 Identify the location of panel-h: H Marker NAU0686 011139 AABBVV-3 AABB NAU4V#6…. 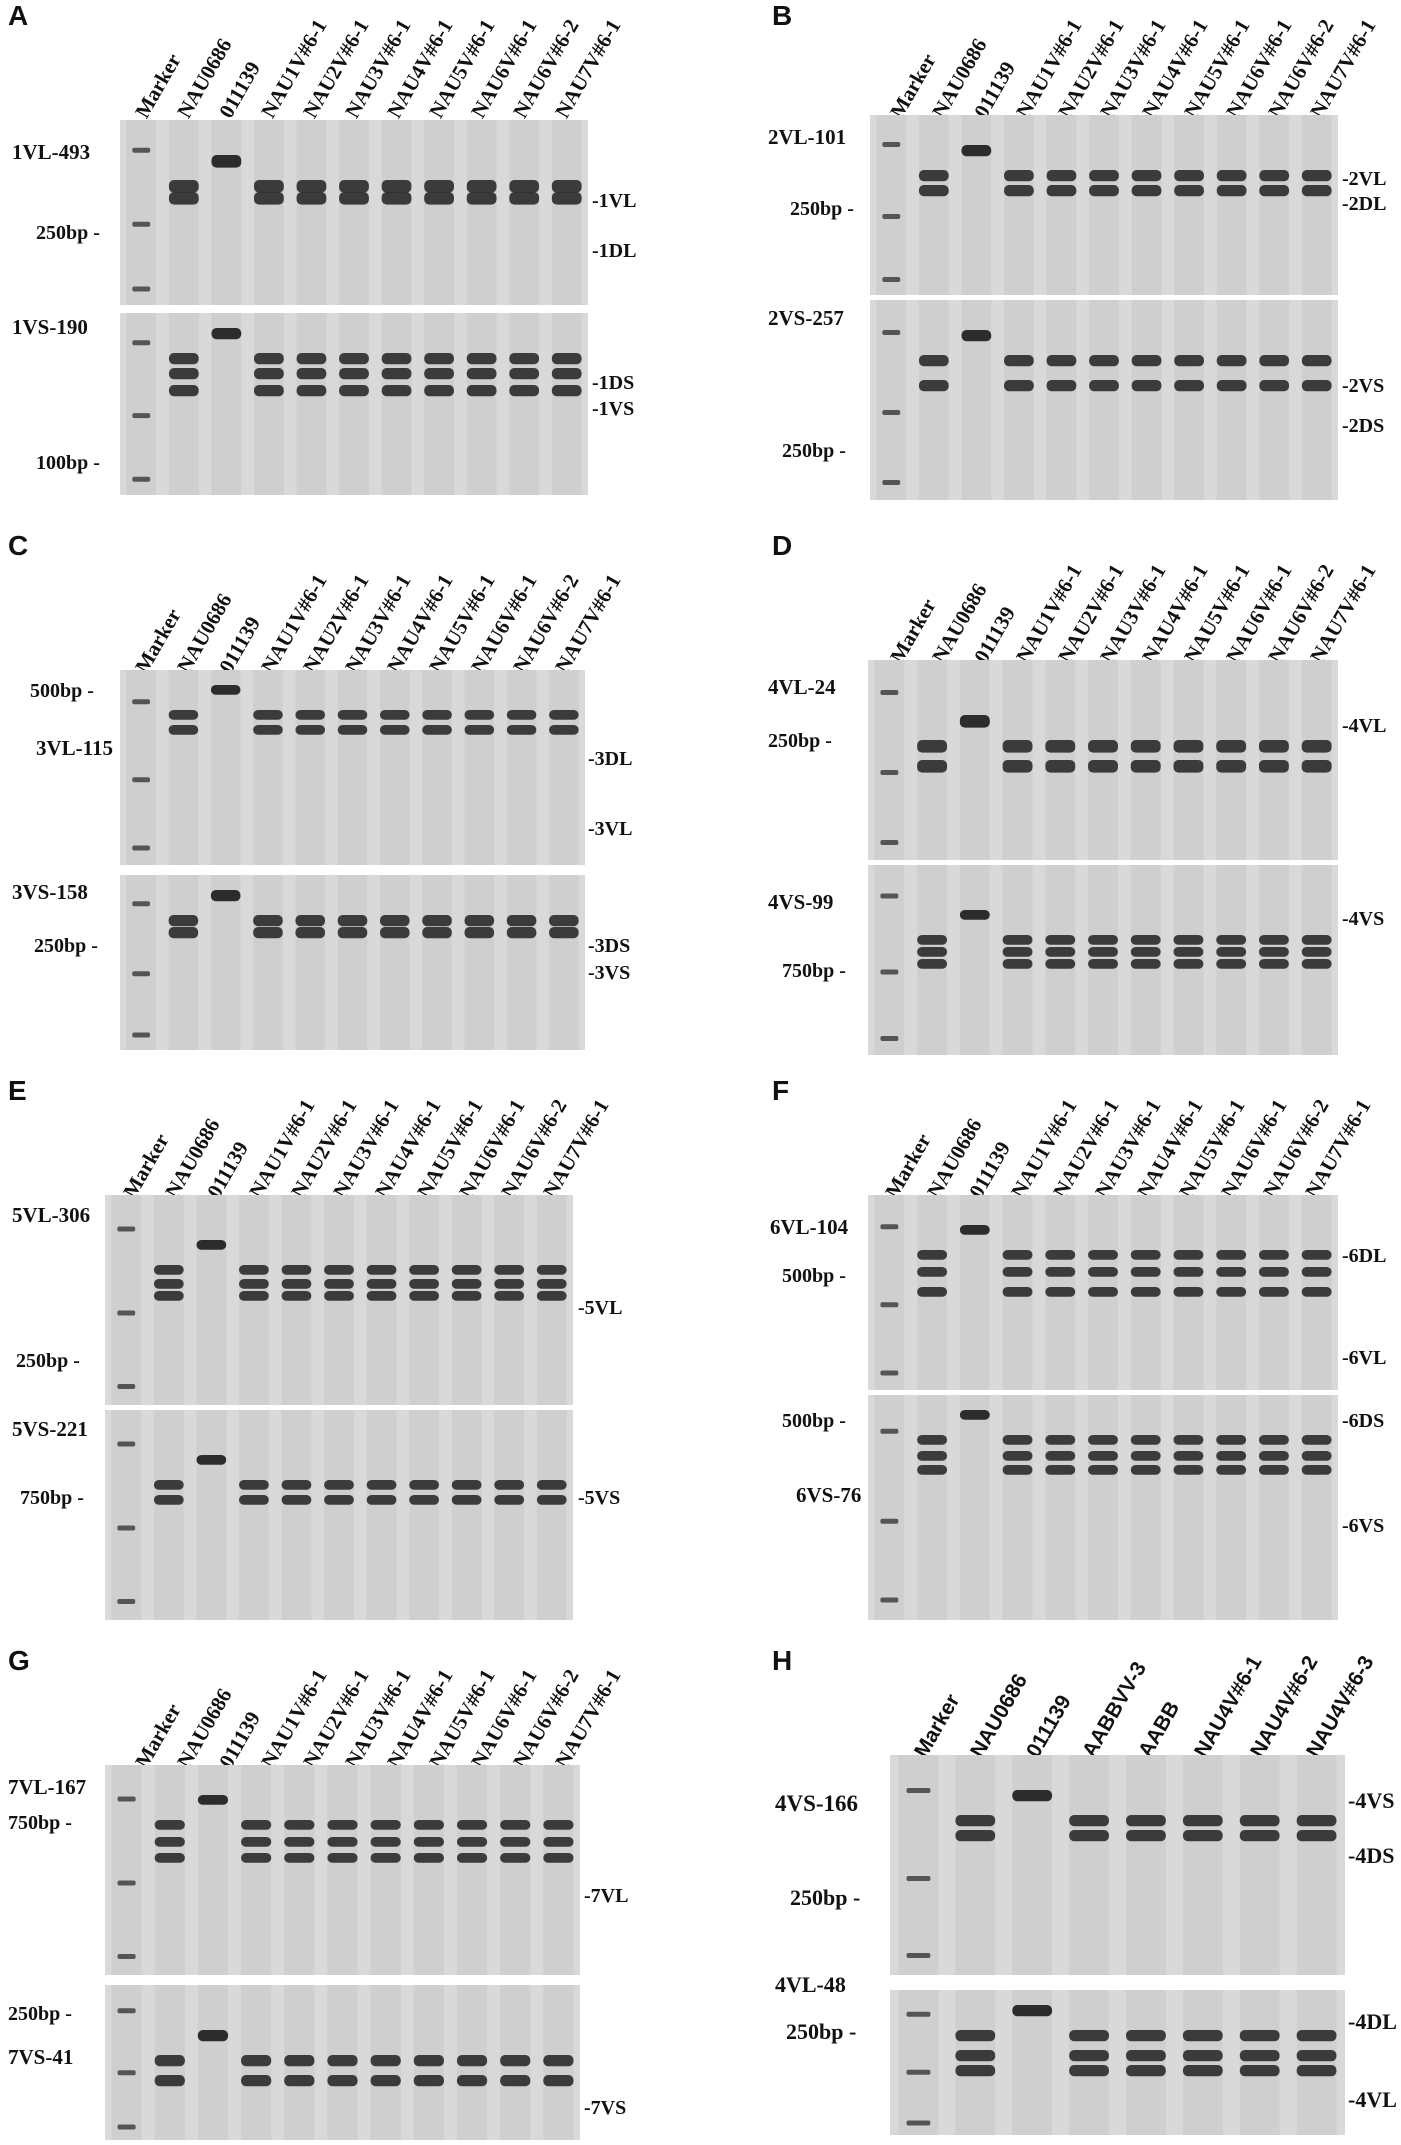
(1050, 1895).